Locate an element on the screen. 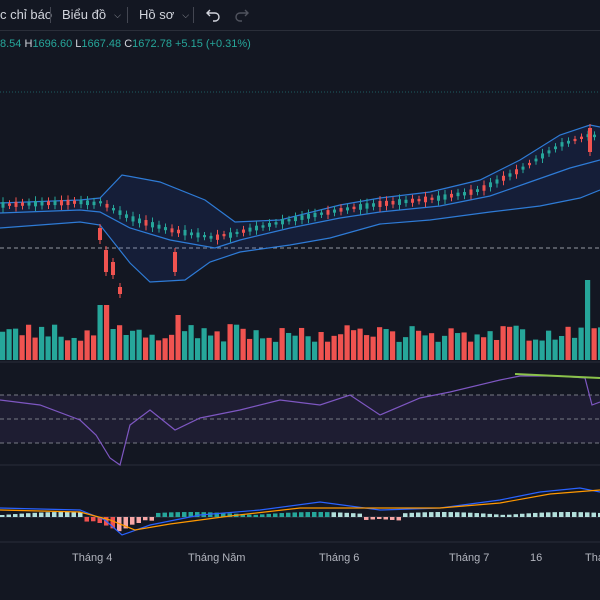  redo-icon is located at coordinates (242, 15).